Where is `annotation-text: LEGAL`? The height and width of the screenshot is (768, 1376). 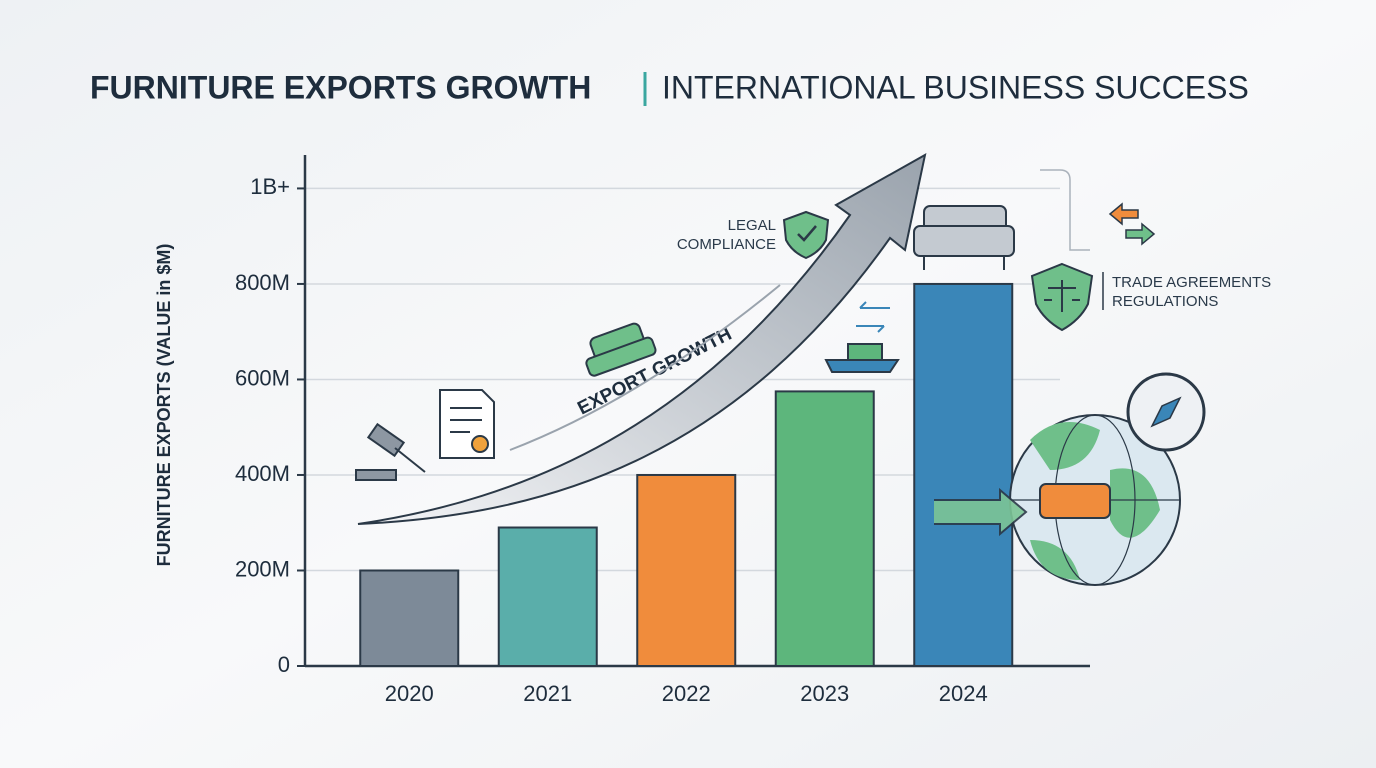
annotation-text: LEGAL is located at coordinates (752, 225).